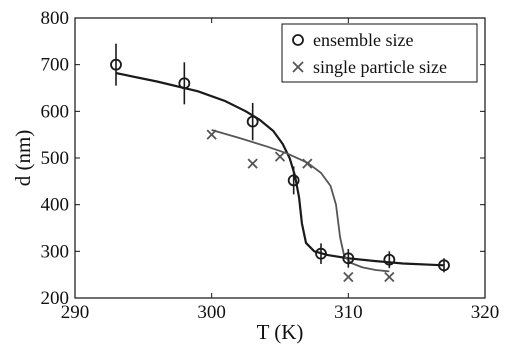 Image resolution: width=516 pixels, height=345 pixels. I want to click on y-tick-label: 600, so click(55, 111).